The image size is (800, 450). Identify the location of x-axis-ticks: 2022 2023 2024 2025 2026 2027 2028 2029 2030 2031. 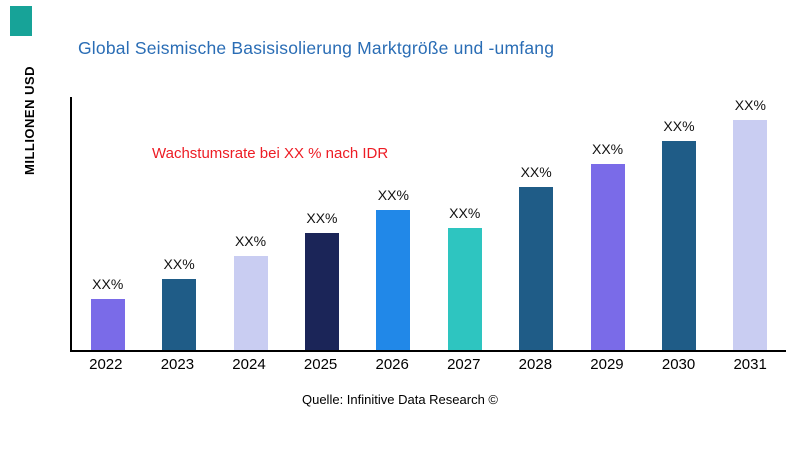
(428, 364).